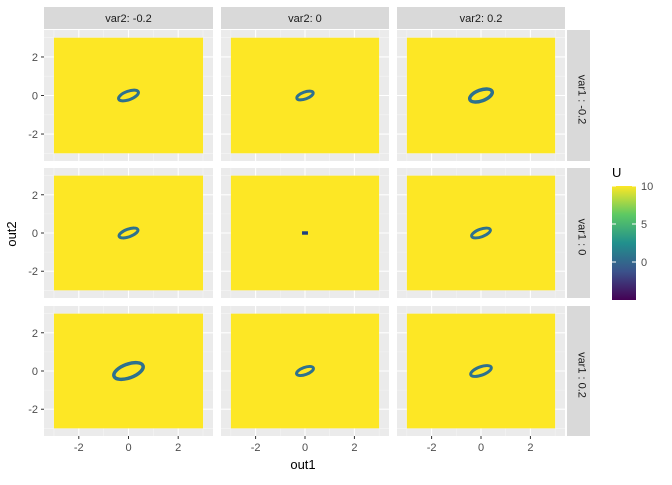 Image resolution: width=672 pixels, height=485 pixels. Describe the element at coordinates (582, 237) in the screenshot. I see `facet-row-label: var1 : 0` at that location.